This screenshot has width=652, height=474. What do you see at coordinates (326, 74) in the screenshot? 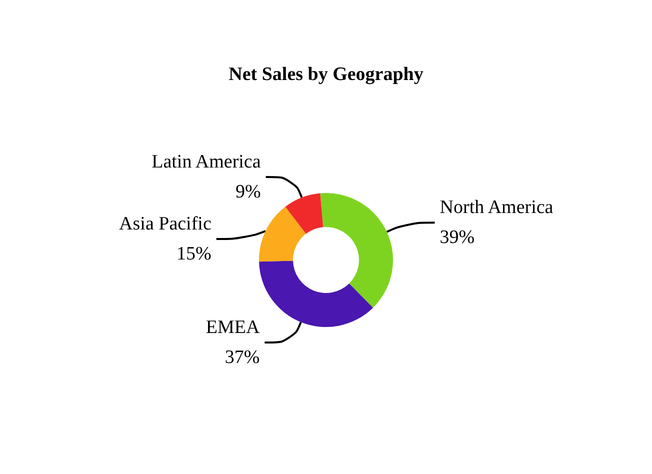
I see `chart-title: Net Sales by Geography` at bounding box center [326, 74].